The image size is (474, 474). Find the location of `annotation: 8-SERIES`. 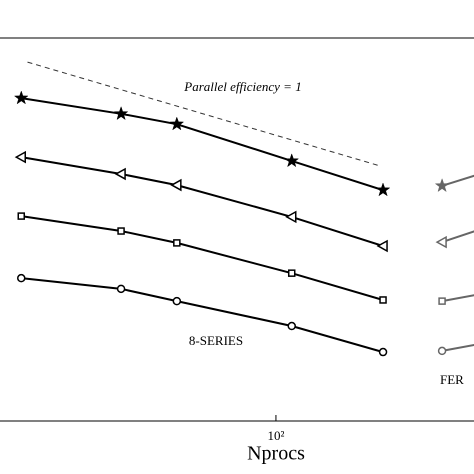

annotation: 8-SERIES is located at coordinates (216, 340).